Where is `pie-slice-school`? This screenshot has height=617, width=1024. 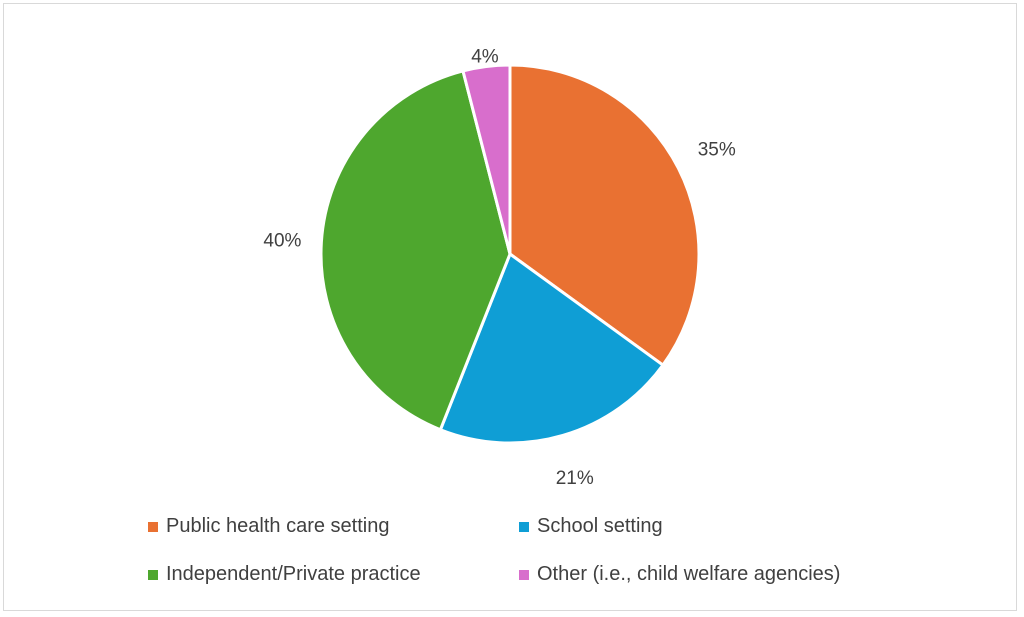
pie-slice-school is located at coordinates (552, 348).